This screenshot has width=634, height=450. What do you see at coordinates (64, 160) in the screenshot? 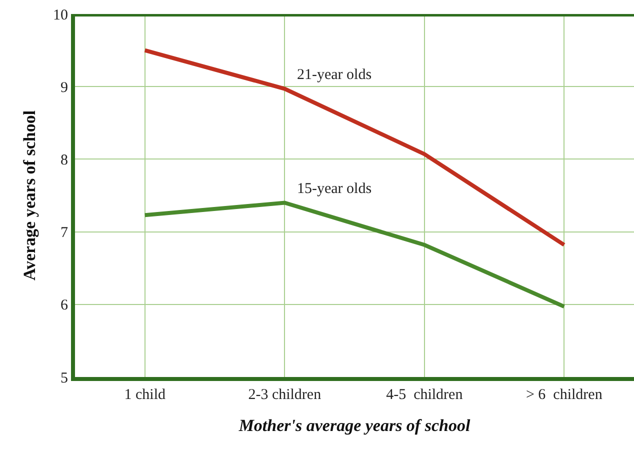
I see `y-tick-label: 8` at bounding box center [64, 160].